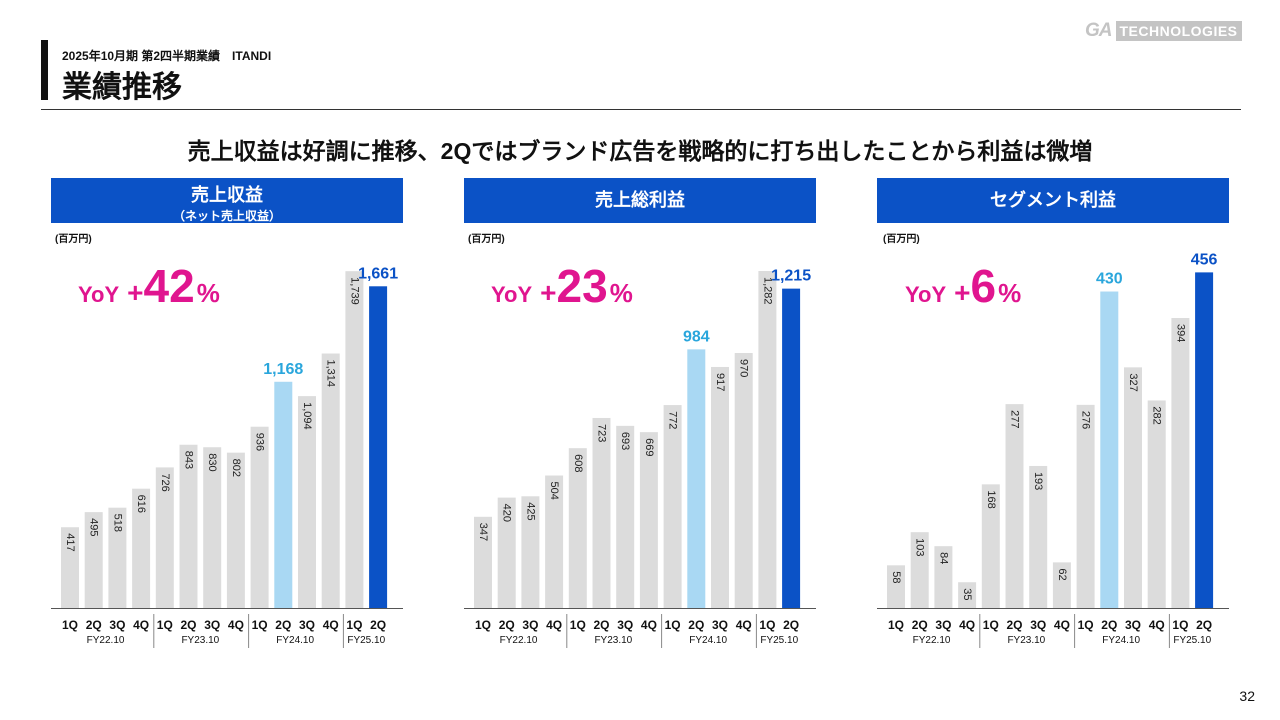 The width and height of the screenshot is (1280, 720). What do you see at coordinates (673, 420) in the screenshot?
I see `data-label: 772` at bounding box center [673, 420].